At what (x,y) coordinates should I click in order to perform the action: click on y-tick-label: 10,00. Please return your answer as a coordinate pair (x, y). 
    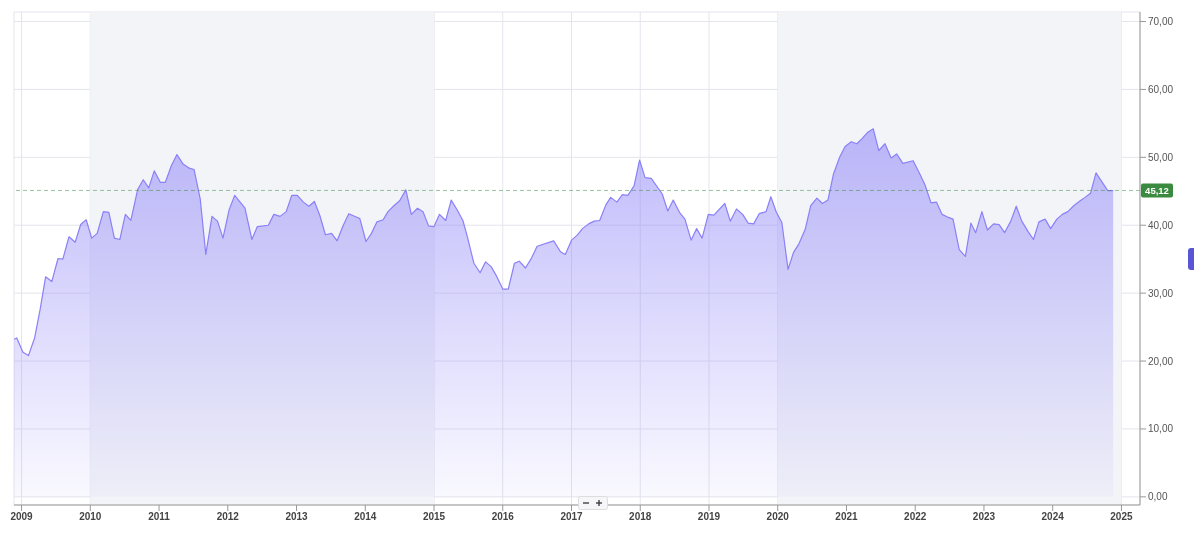
    Looking at the image, I should click on (1161, 429).